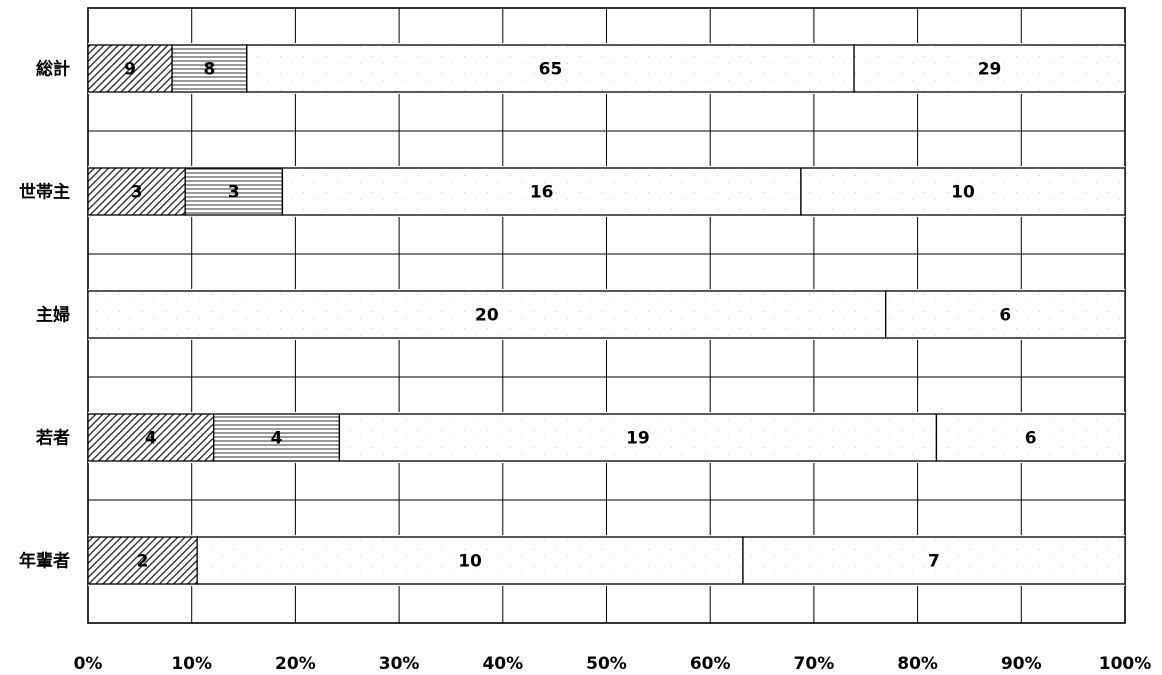 This screenshot has height=675, width=1162. What do you see at coordinates (44, 561) in the screenshot?
I see `category-label: 年輩者` at bounding box center [44, 561].